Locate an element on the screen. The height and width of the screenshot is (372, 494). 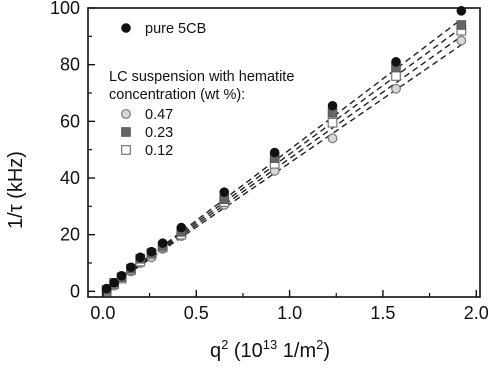
legend-marker-0.12 is located at coordinates (126, 150).